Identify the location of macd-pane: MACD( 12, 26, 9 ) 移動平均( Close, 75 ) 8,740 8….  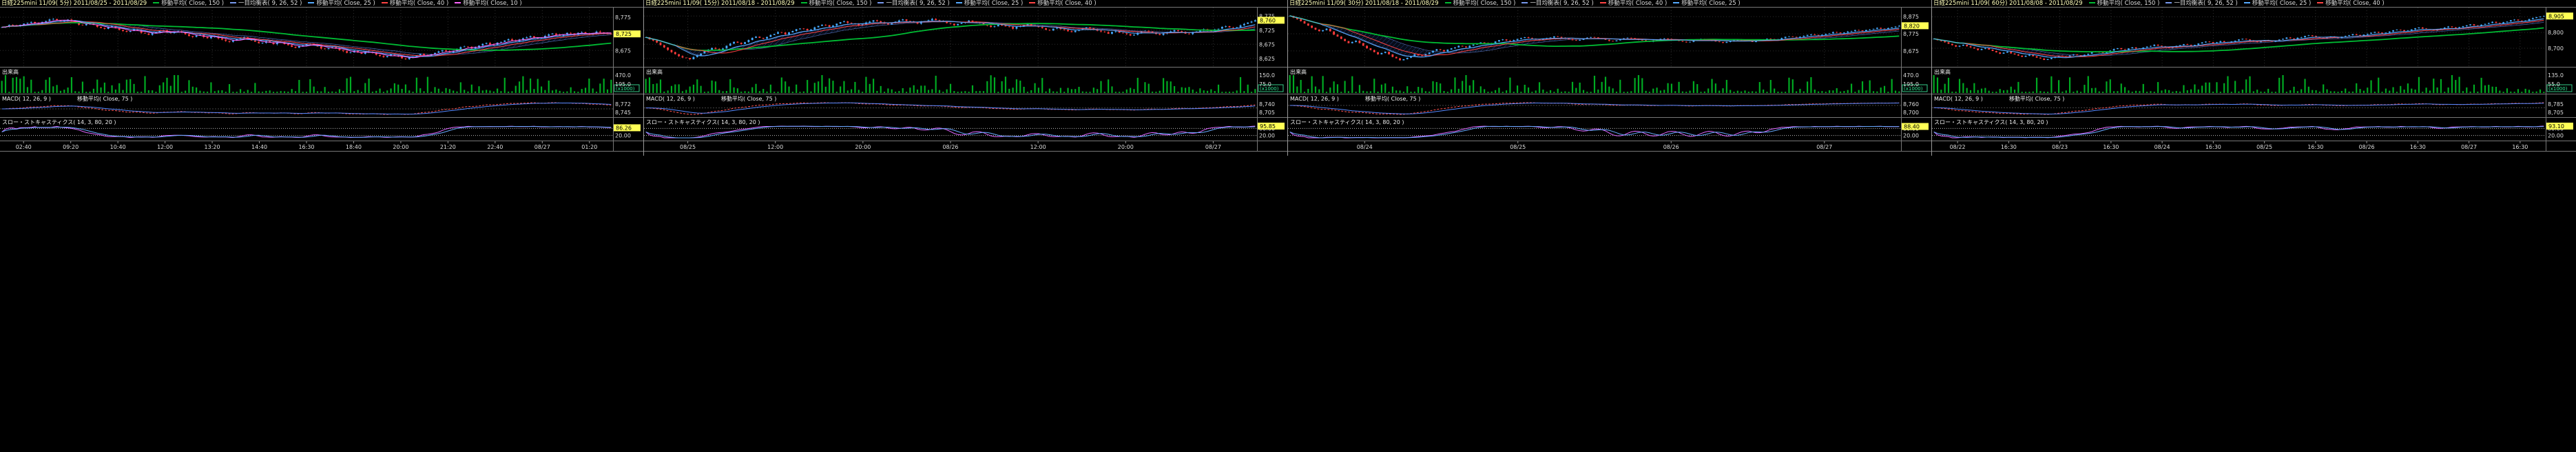
(960, 105).